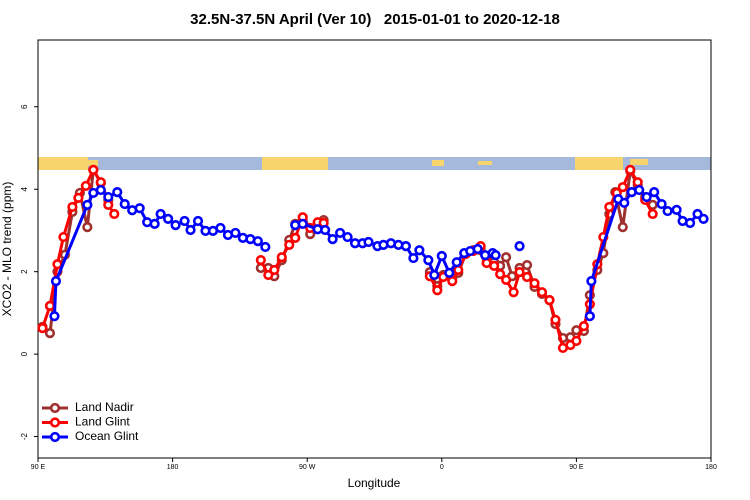 This screenshot has height=500, width=750. Describe the element at coordinates (24, 271) in the screenshot. I see `y-tick-label: 2` at that location.